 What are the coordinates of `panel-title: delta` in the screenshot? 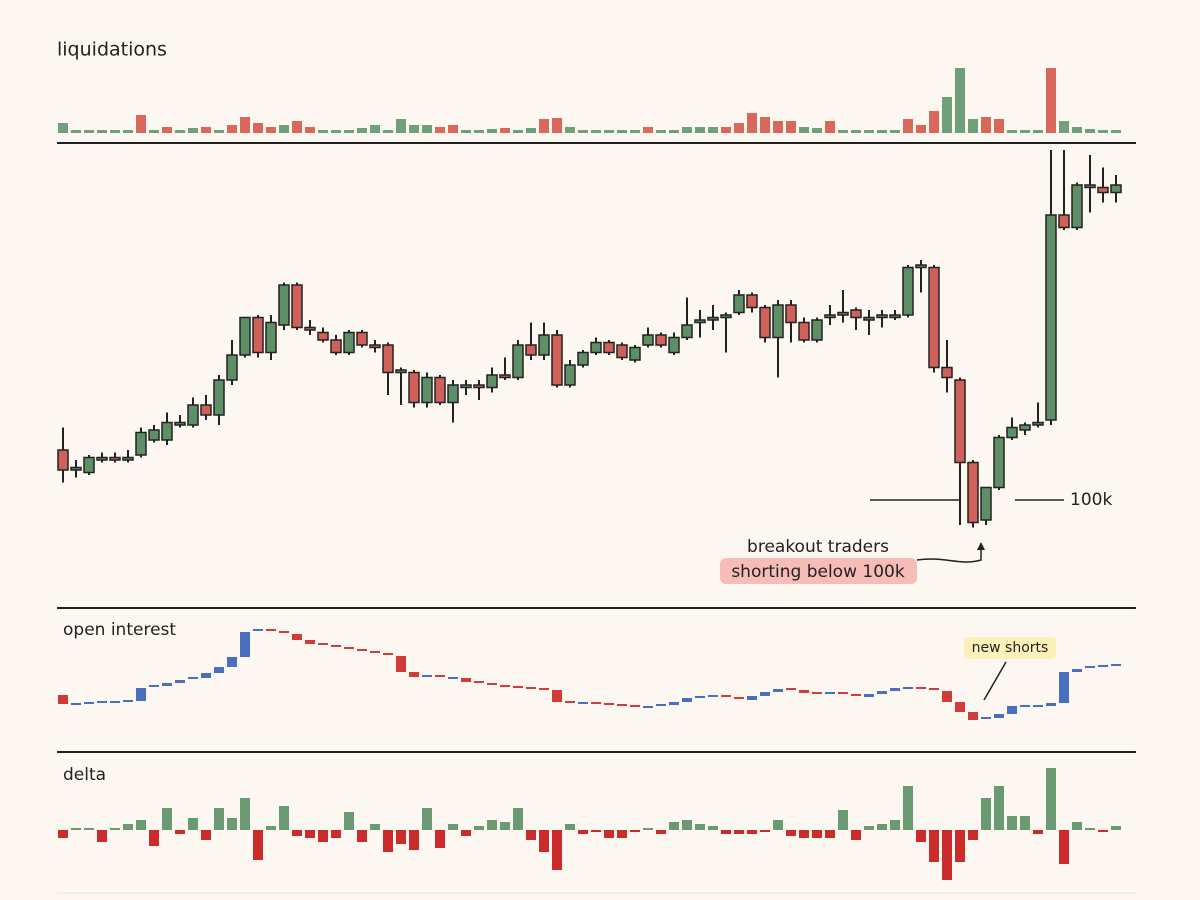 It's located at (84, 775).